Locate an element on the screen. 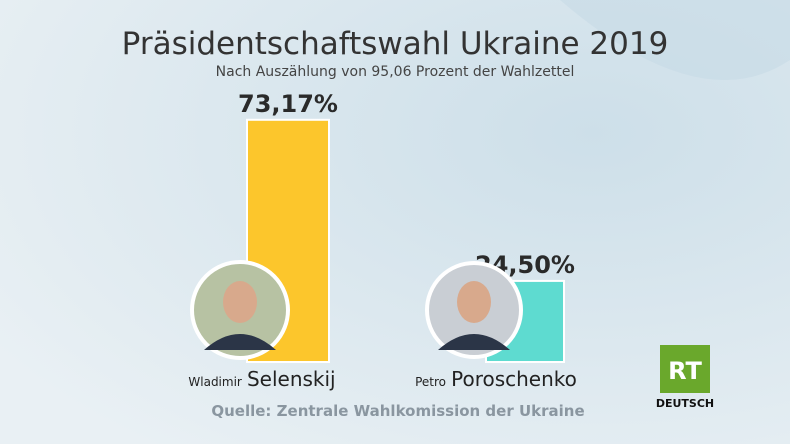 Image resolution: width=790 pixels, height=444 pixels. candidate-name: Petro Poroschenko is located at coordinates (496, 379).